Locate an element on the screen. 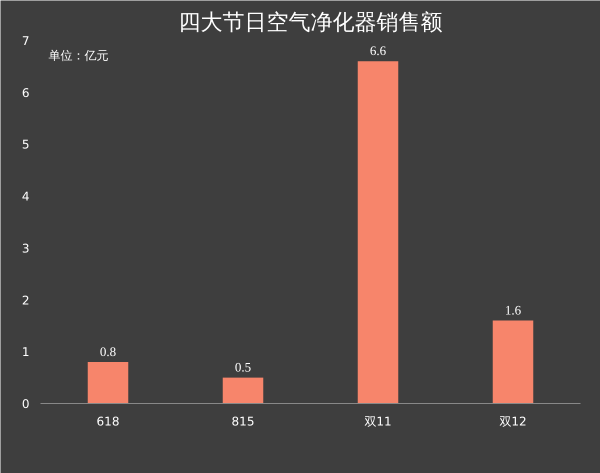 The height and width of the screenshot is (473, 600). data-label: 0.5 is located at coordinates (243, 367).